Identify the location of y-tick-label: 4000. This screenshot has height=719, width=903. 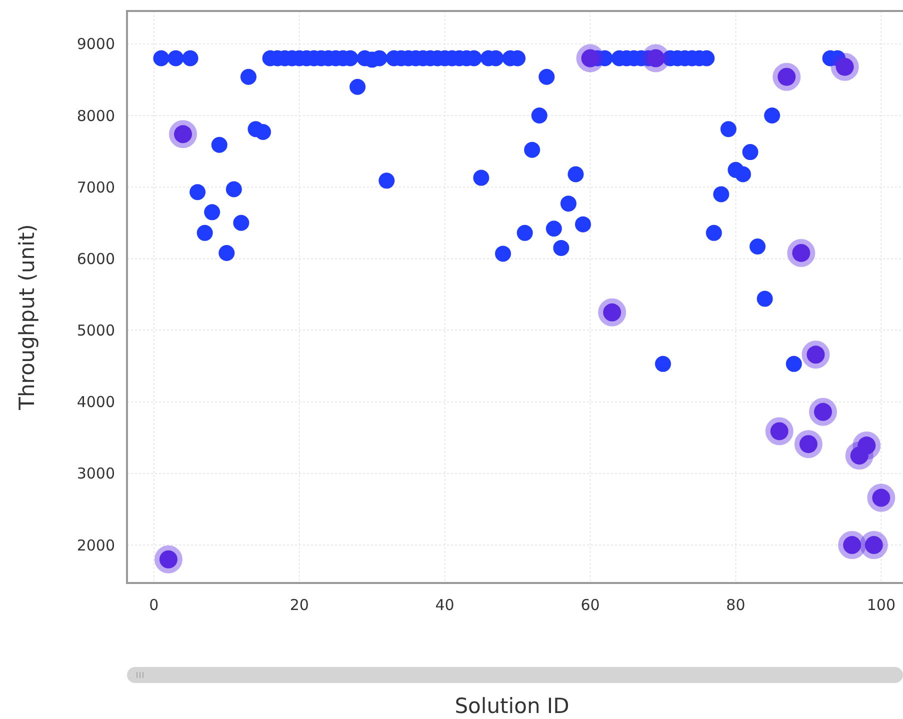
(95, 402).